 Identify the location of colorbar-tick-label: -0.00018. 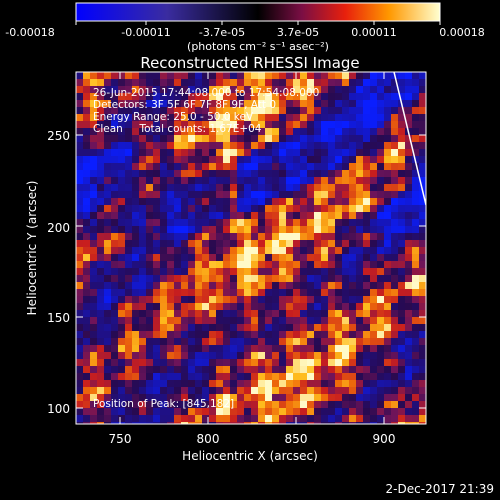
(29, 32).